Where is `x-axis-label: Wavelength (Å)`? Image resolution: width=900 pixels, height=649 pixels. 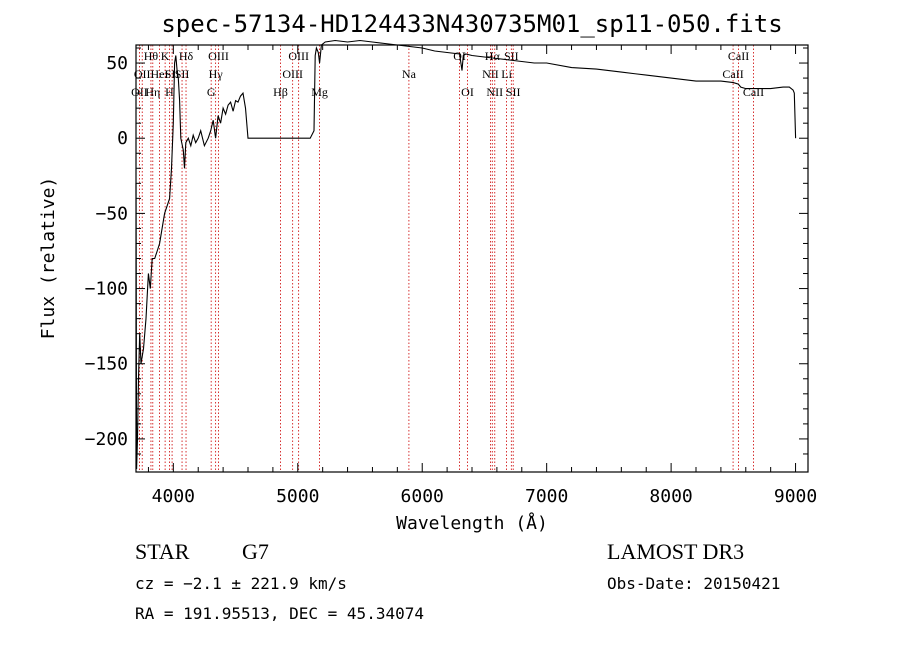 x-axis-label: Wavelength (Å) is located at coordinates (472, 523).